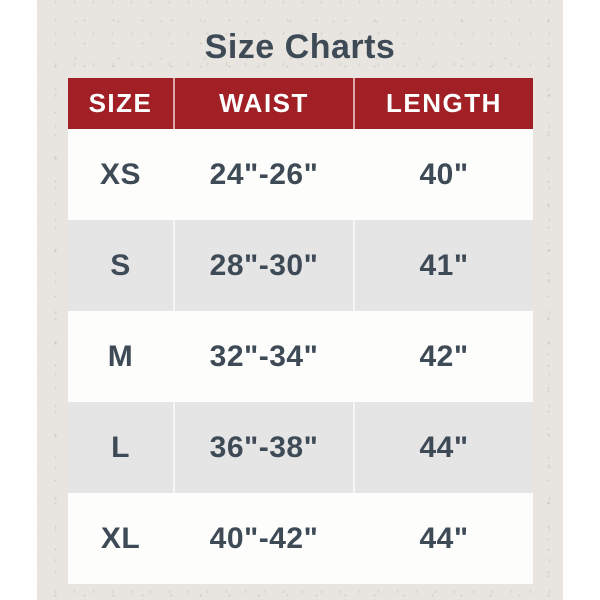 Image resolution: width=600 pixels, height=600 pixels. Describe the element at coordinates (120, 447) in the screenshot. I see `cell-size: L` at that location.